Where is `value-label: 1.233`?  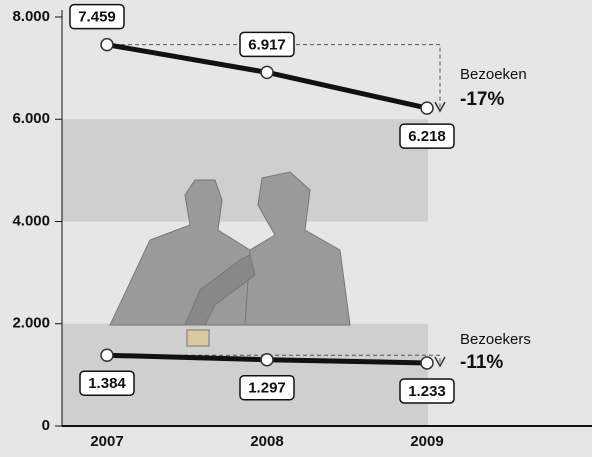
value-label: 1.233 is located at coordinates (427, 391).